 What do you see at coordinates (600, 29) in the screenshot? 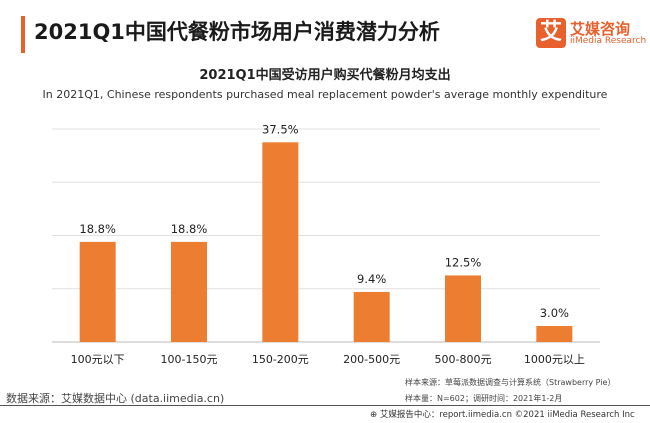
I see `logo-text-cn: 艾媒咨询` at bounding box center [600, 29].